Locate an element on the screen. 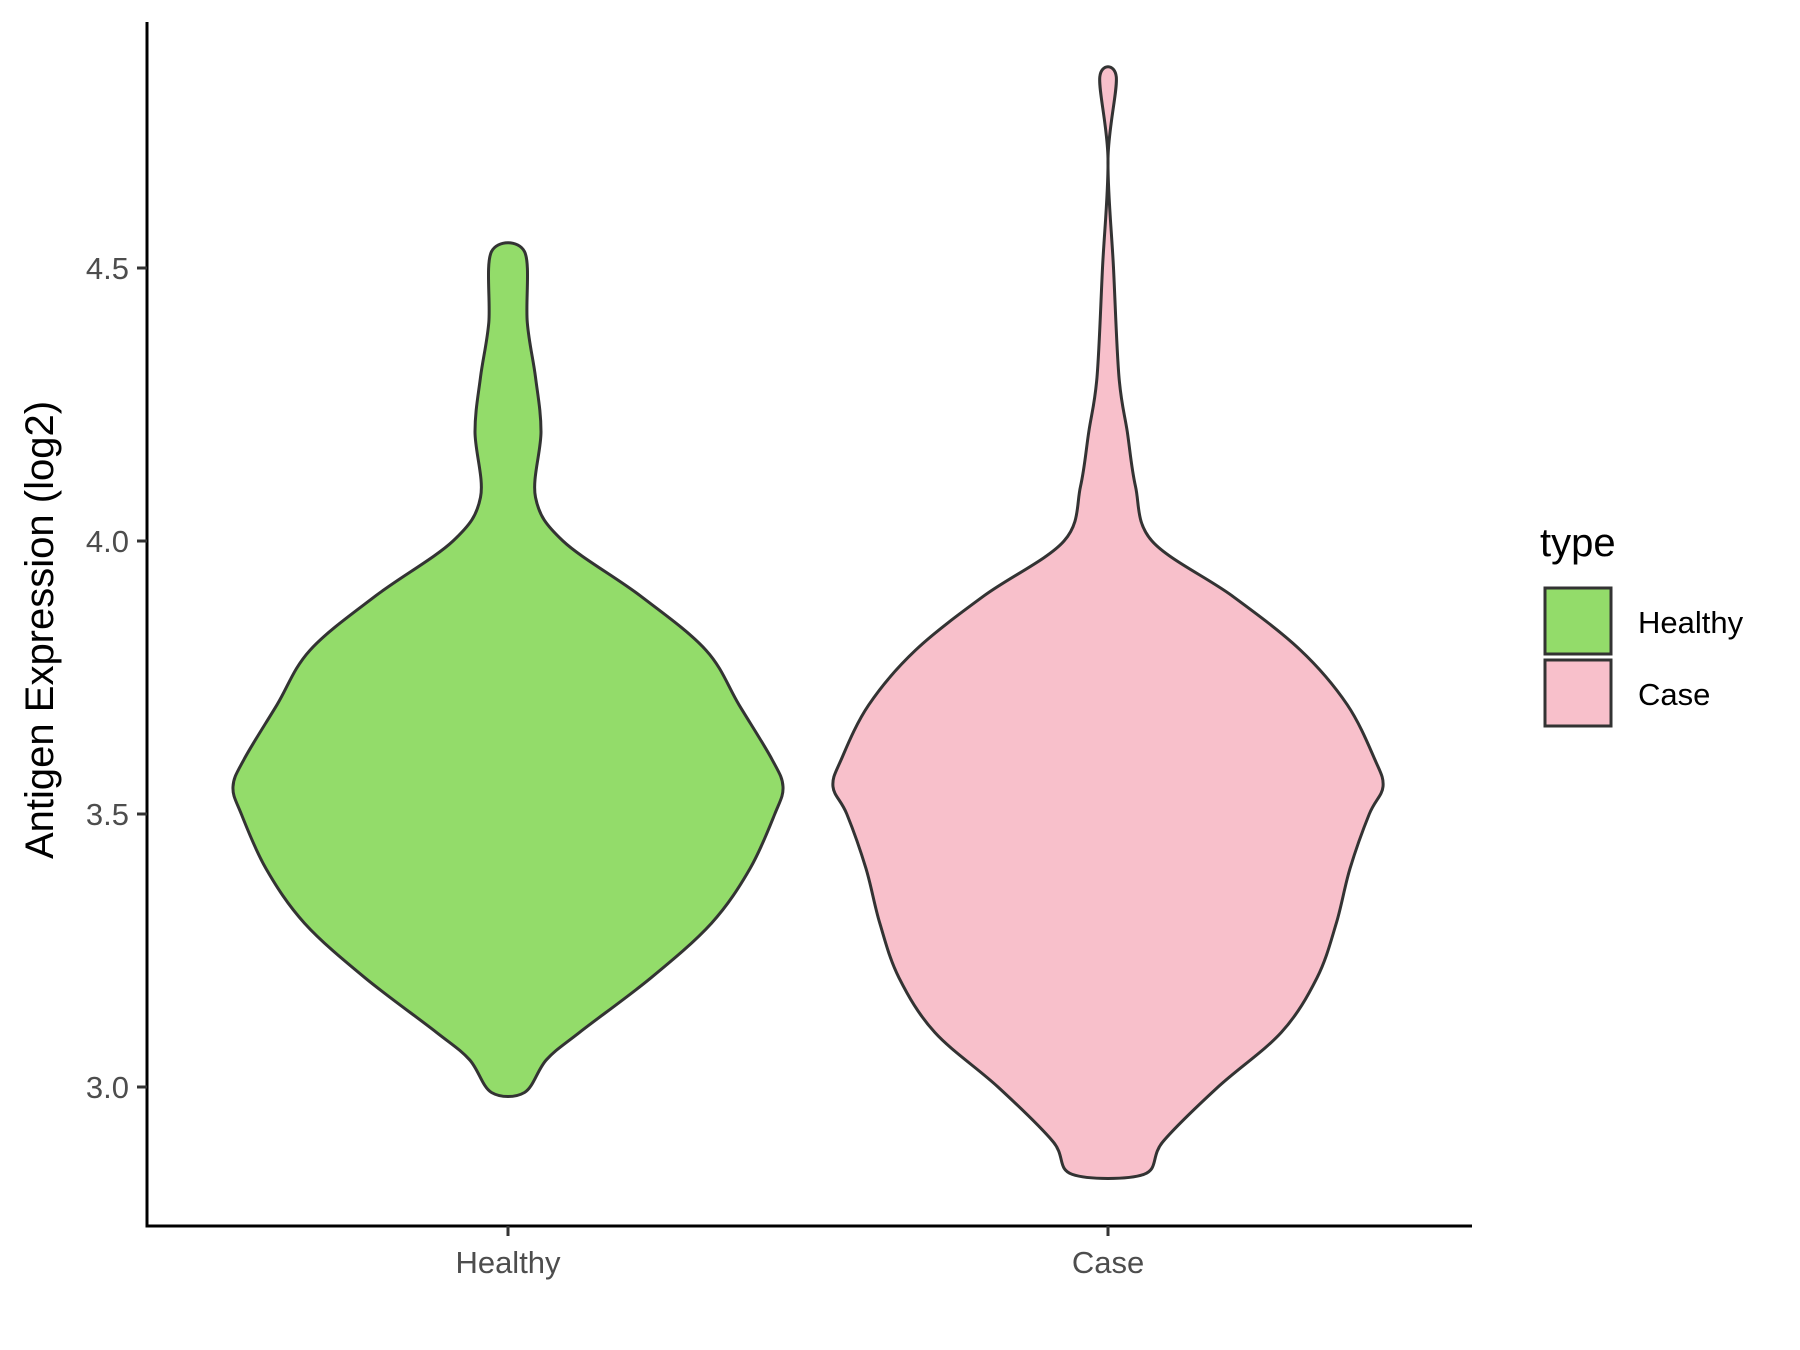 Image resolution: width=1800 pixels, height=1350 pixels. legend-label-healthy: Healthy is located at coordinates (1691, 622).